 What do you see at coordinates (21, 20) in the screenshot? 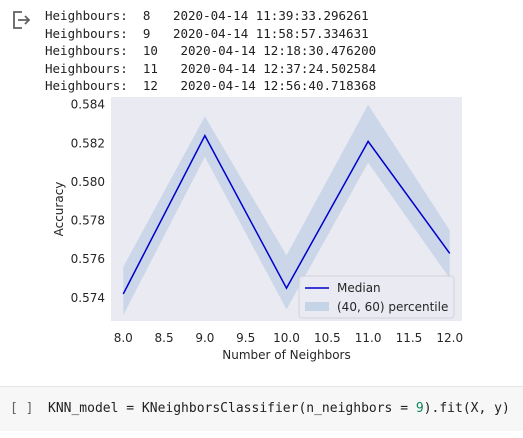
I see `output-redirect-icon` at bounding box center [21, 20].